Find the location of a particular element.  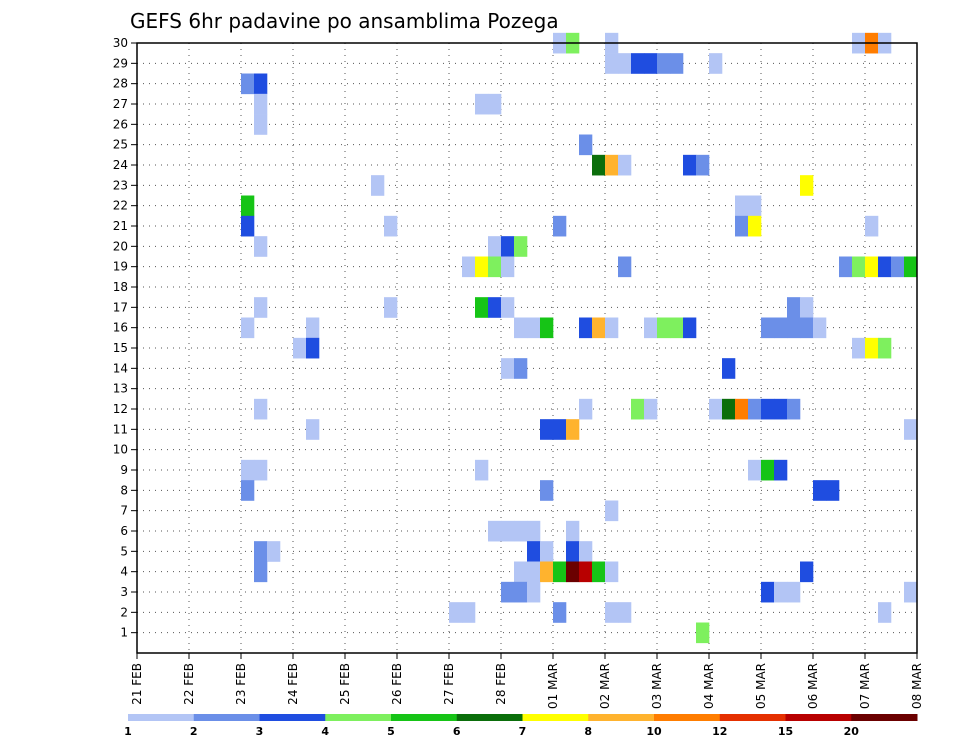

legend-label: 2 is located at coordinates (194, 731).